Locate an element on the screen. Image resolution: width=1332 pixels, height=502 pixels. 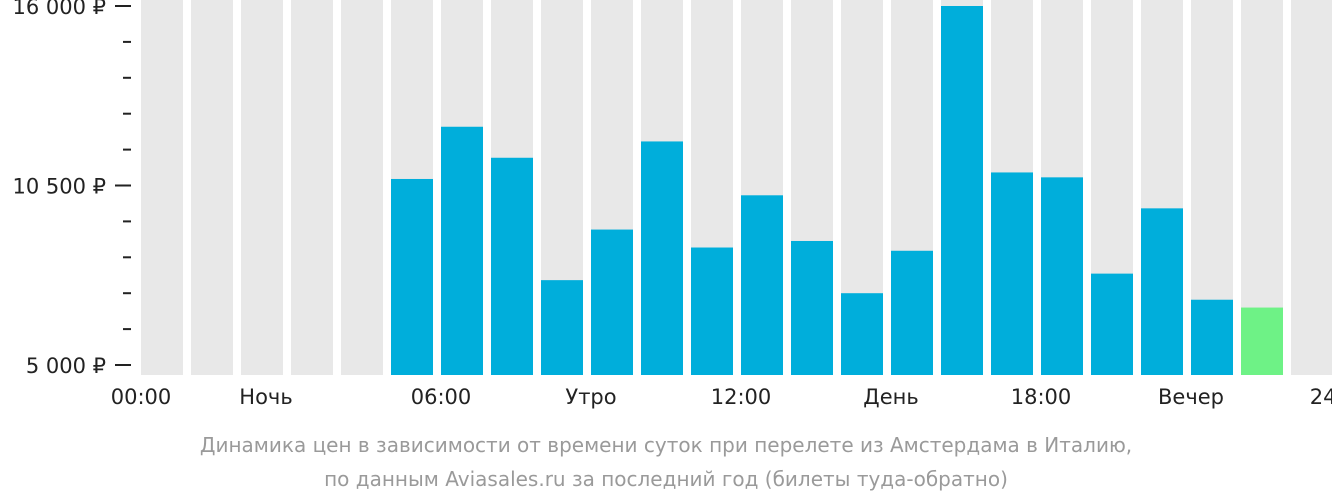
y-tick-label: 5 000 ₽ is located at coordinates (66, 366).